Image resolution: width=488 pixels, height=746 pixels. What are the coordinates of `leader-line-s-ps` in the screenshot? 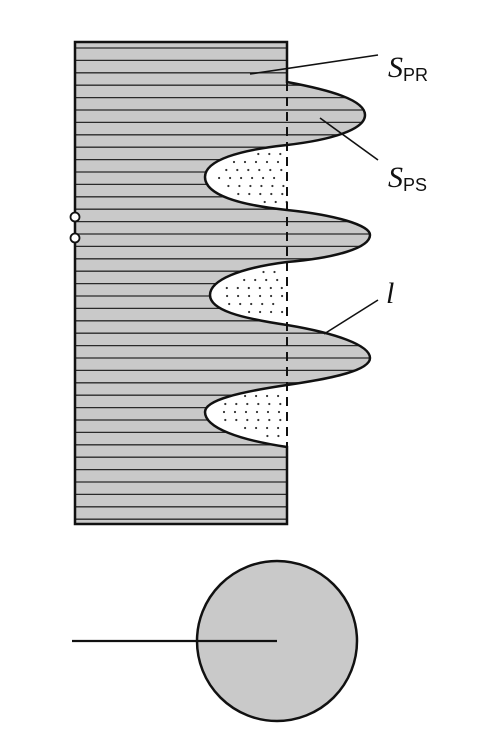 It's located at (349, 139).